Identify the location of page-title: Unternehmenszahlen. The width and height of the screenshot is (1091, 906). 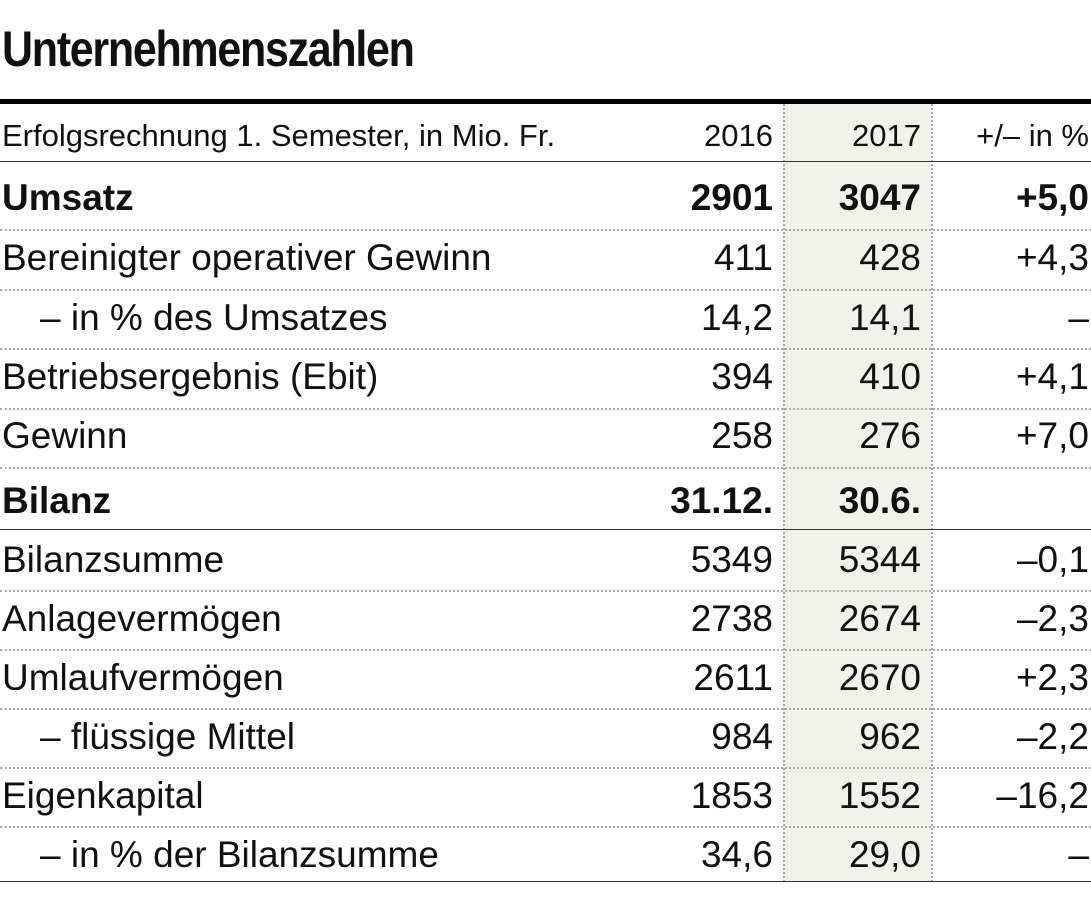
(208, 49).